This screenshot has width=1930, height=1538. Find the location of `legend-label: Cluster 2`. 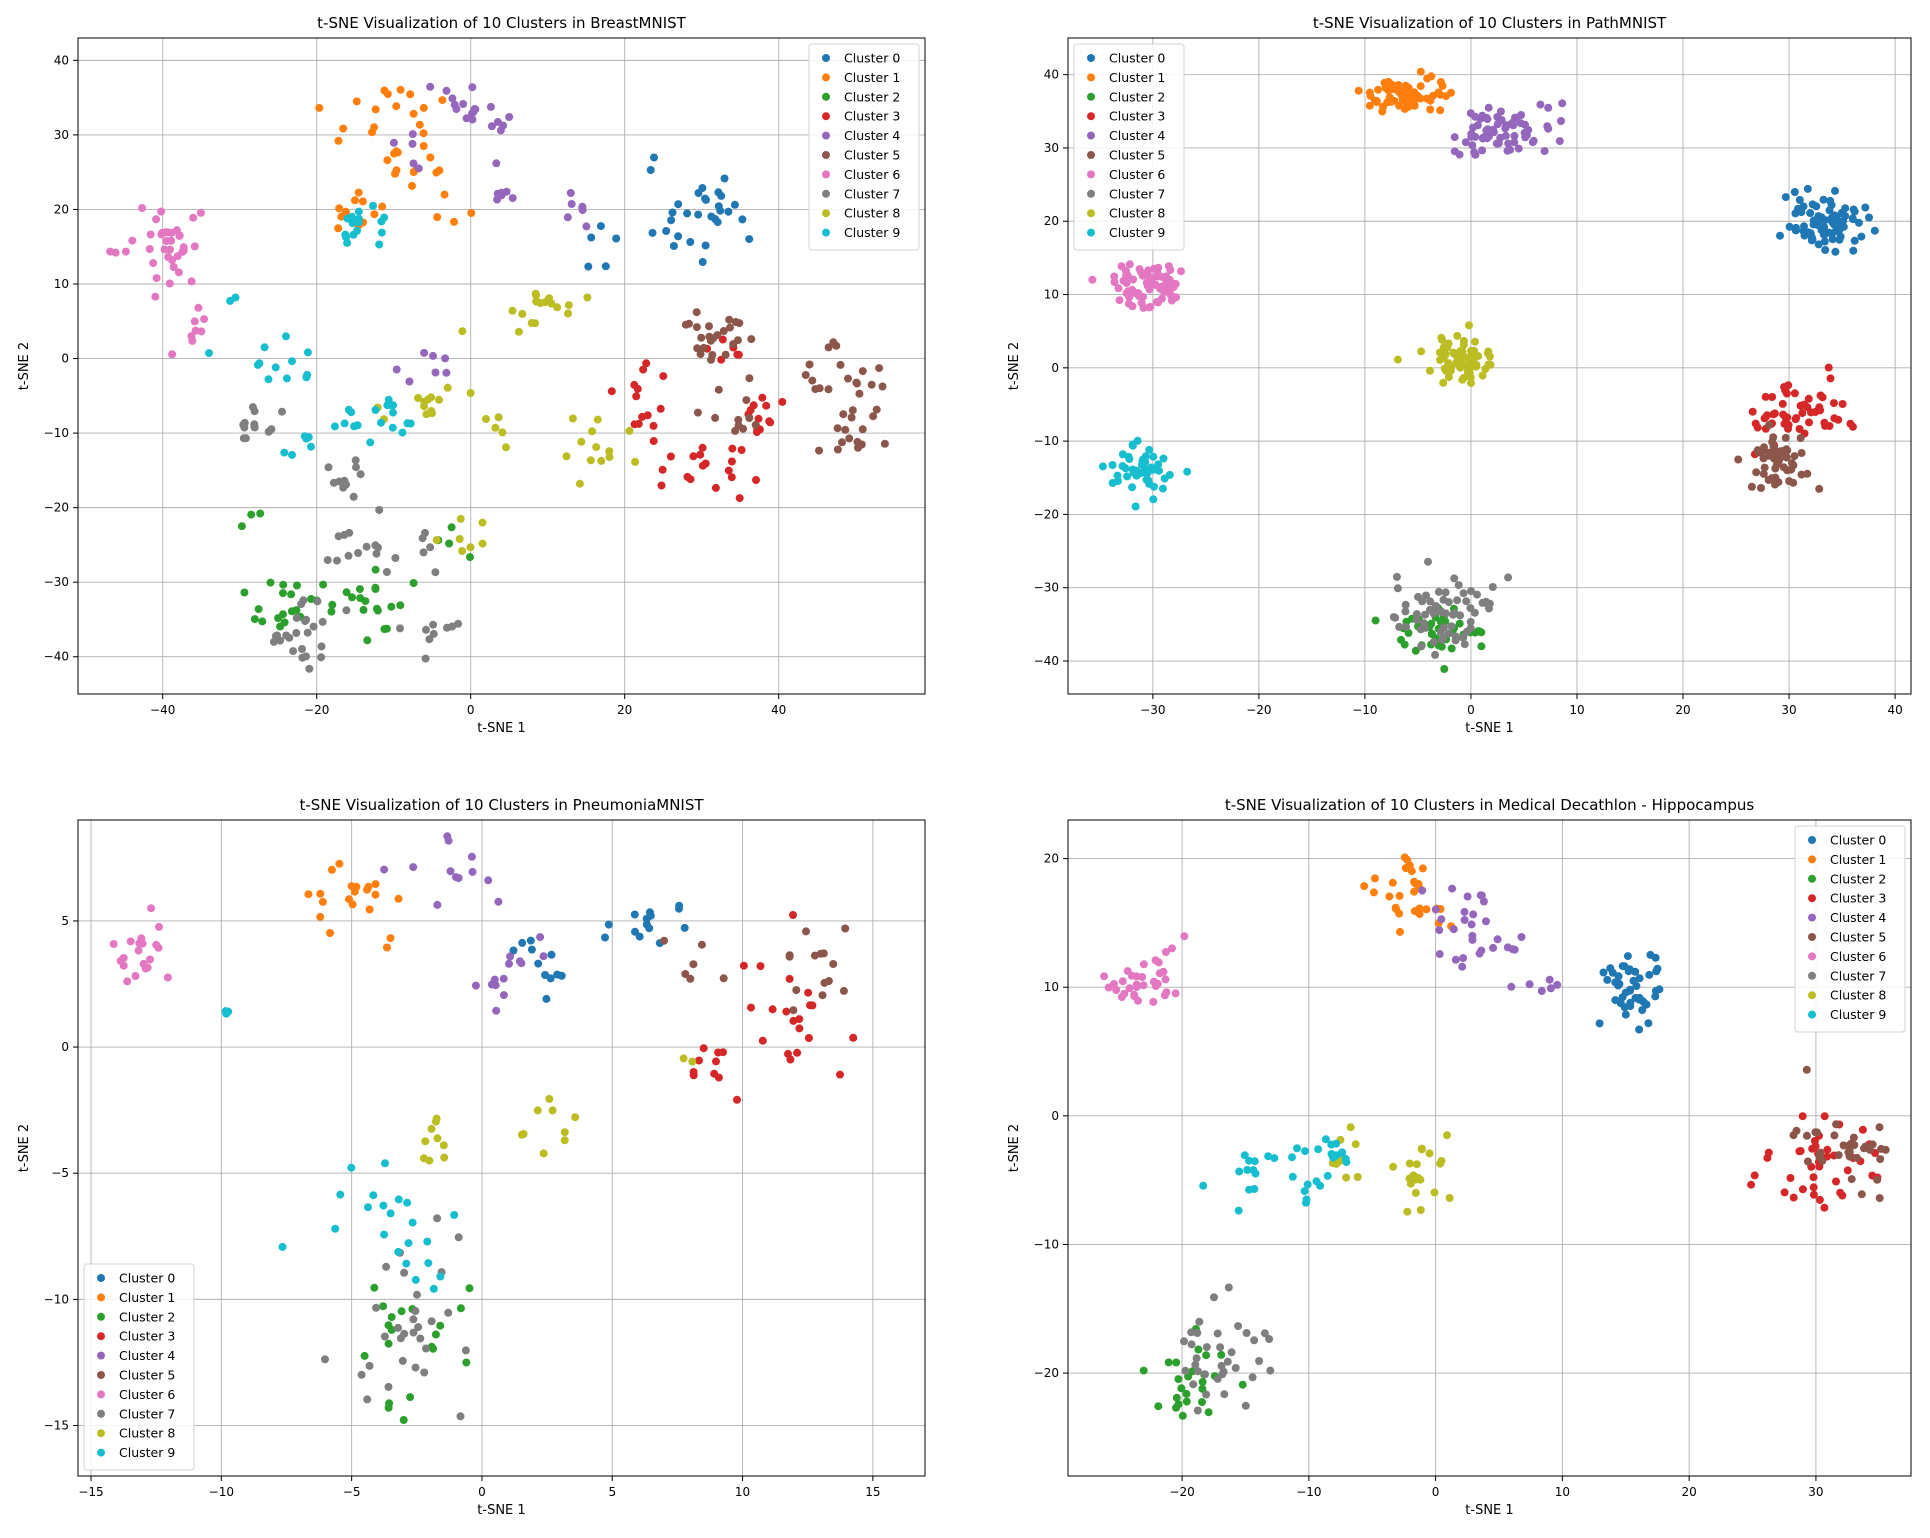

legend-label: Cluster 2 is located at coordinates (1137, 96).